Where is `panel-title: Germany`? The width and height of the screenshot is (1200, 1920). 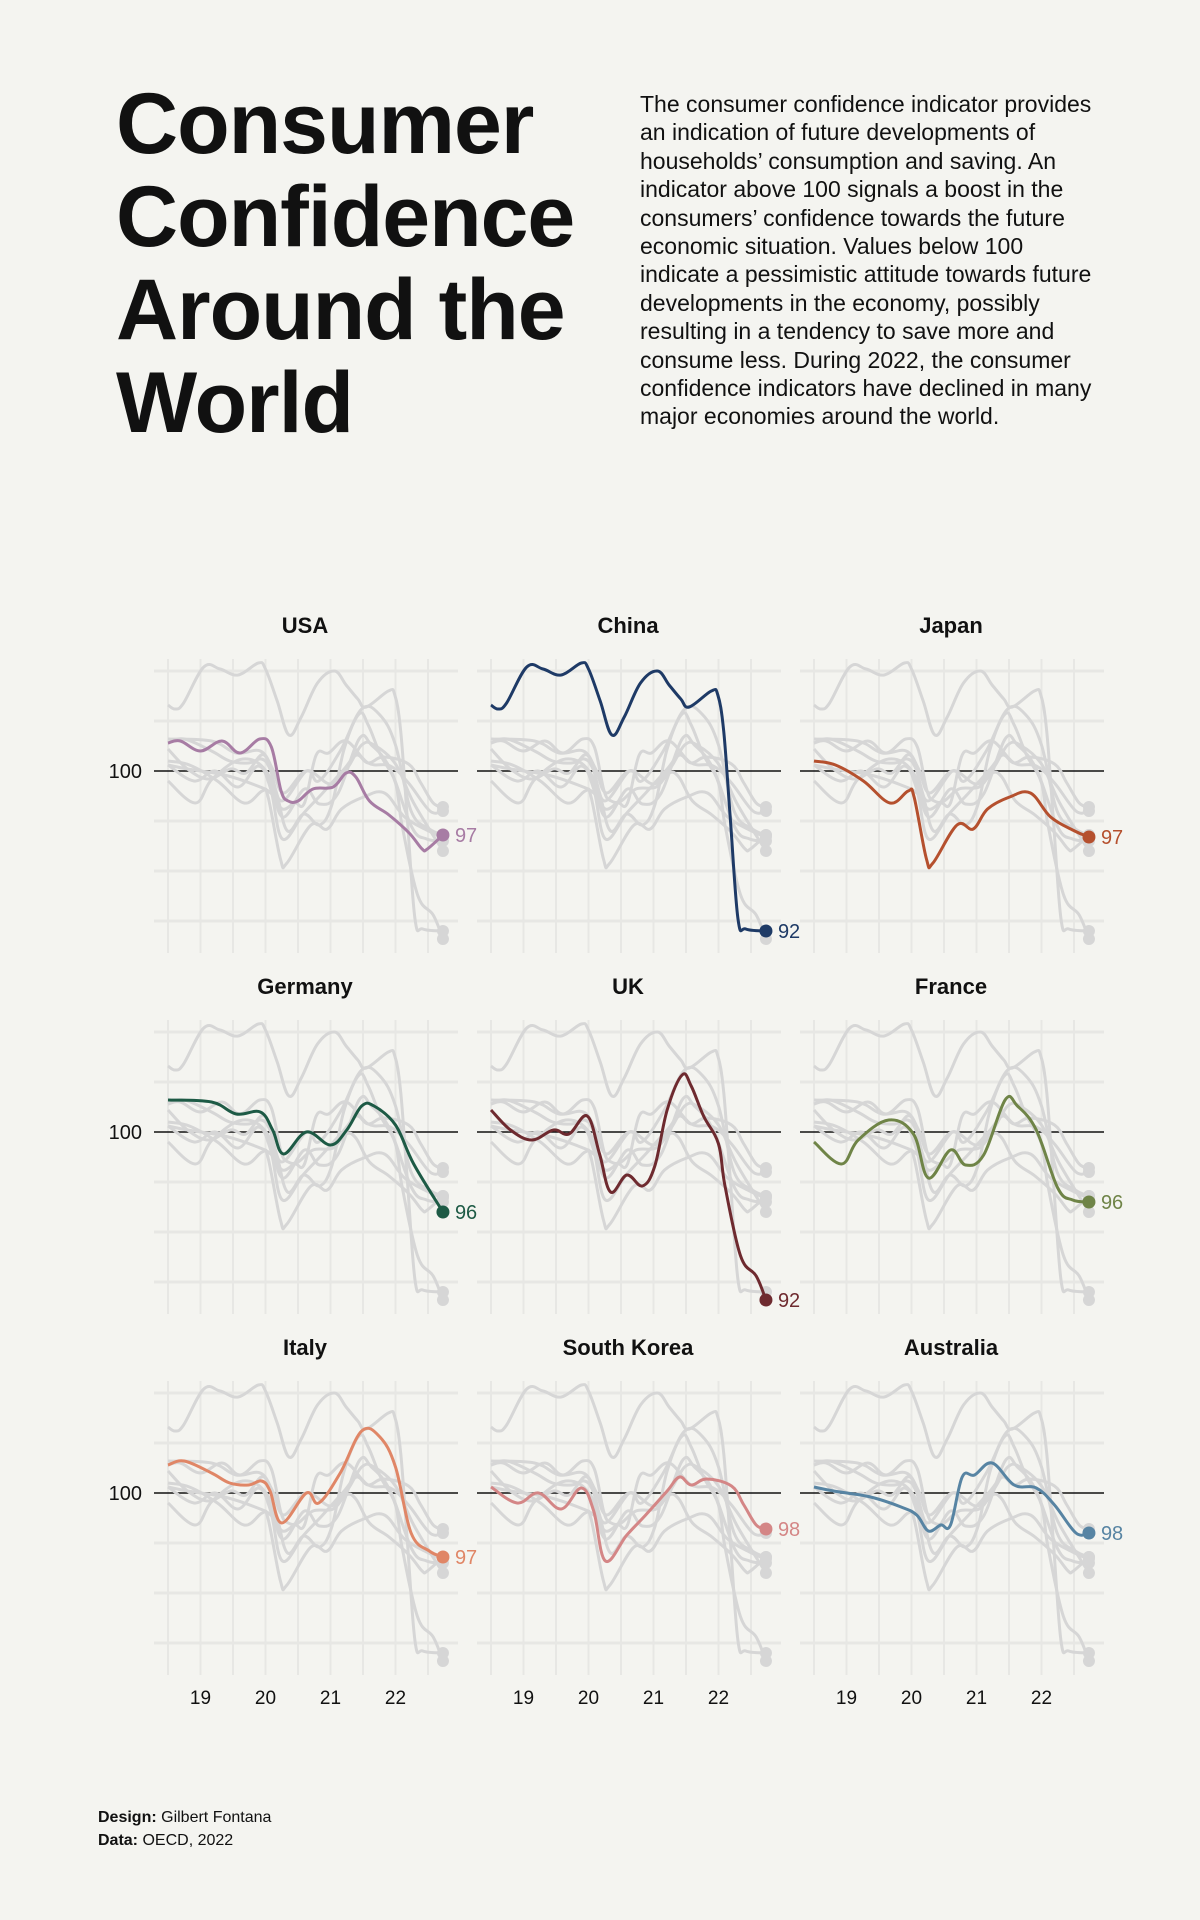 panel-title: Germany is located at coordinates (305, 986).